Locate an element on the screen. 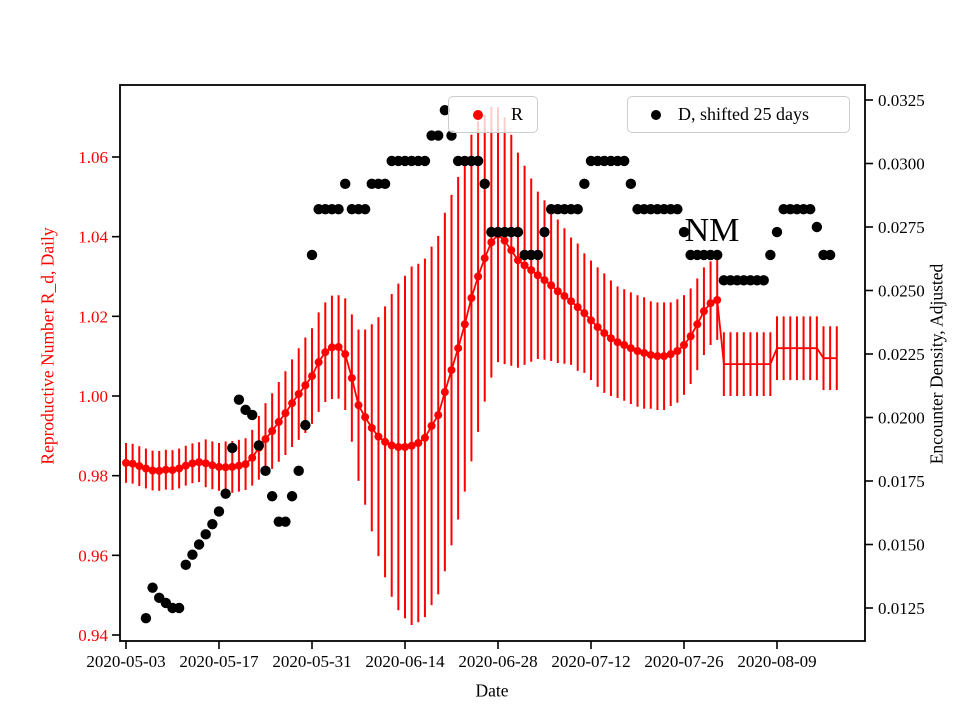  svg-text: 1.00 is located at coordinates (93, 396).